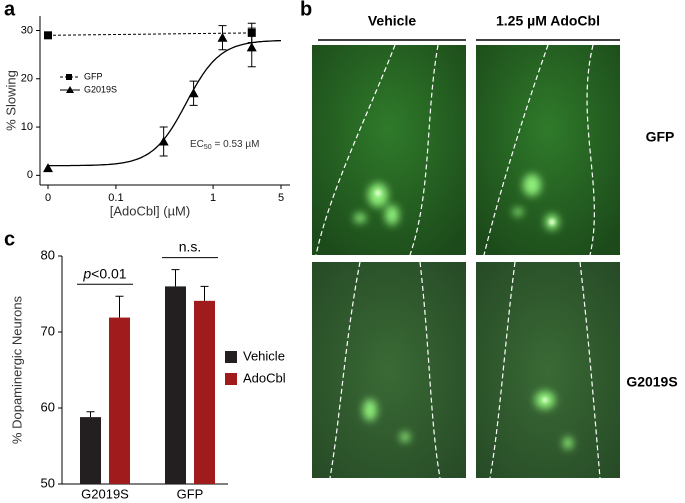 The height and width of the screenshot is (503, 685). Describe the element at coordinates (48, 198) in the screenshot. I see `x-tick-label: 0` at that location.